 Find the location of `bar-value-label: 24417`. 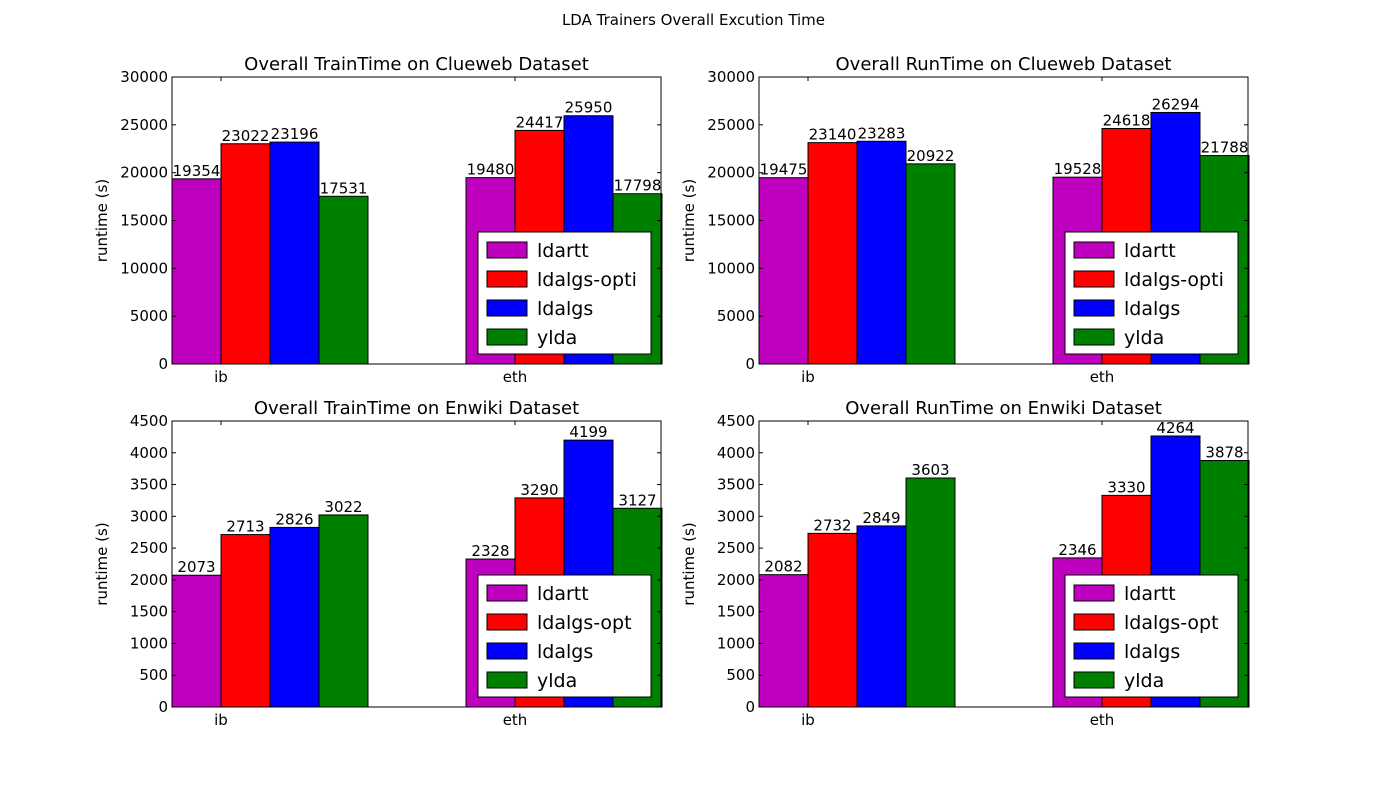

bar-value-label: 24417 is located at coordinates (540, 122).